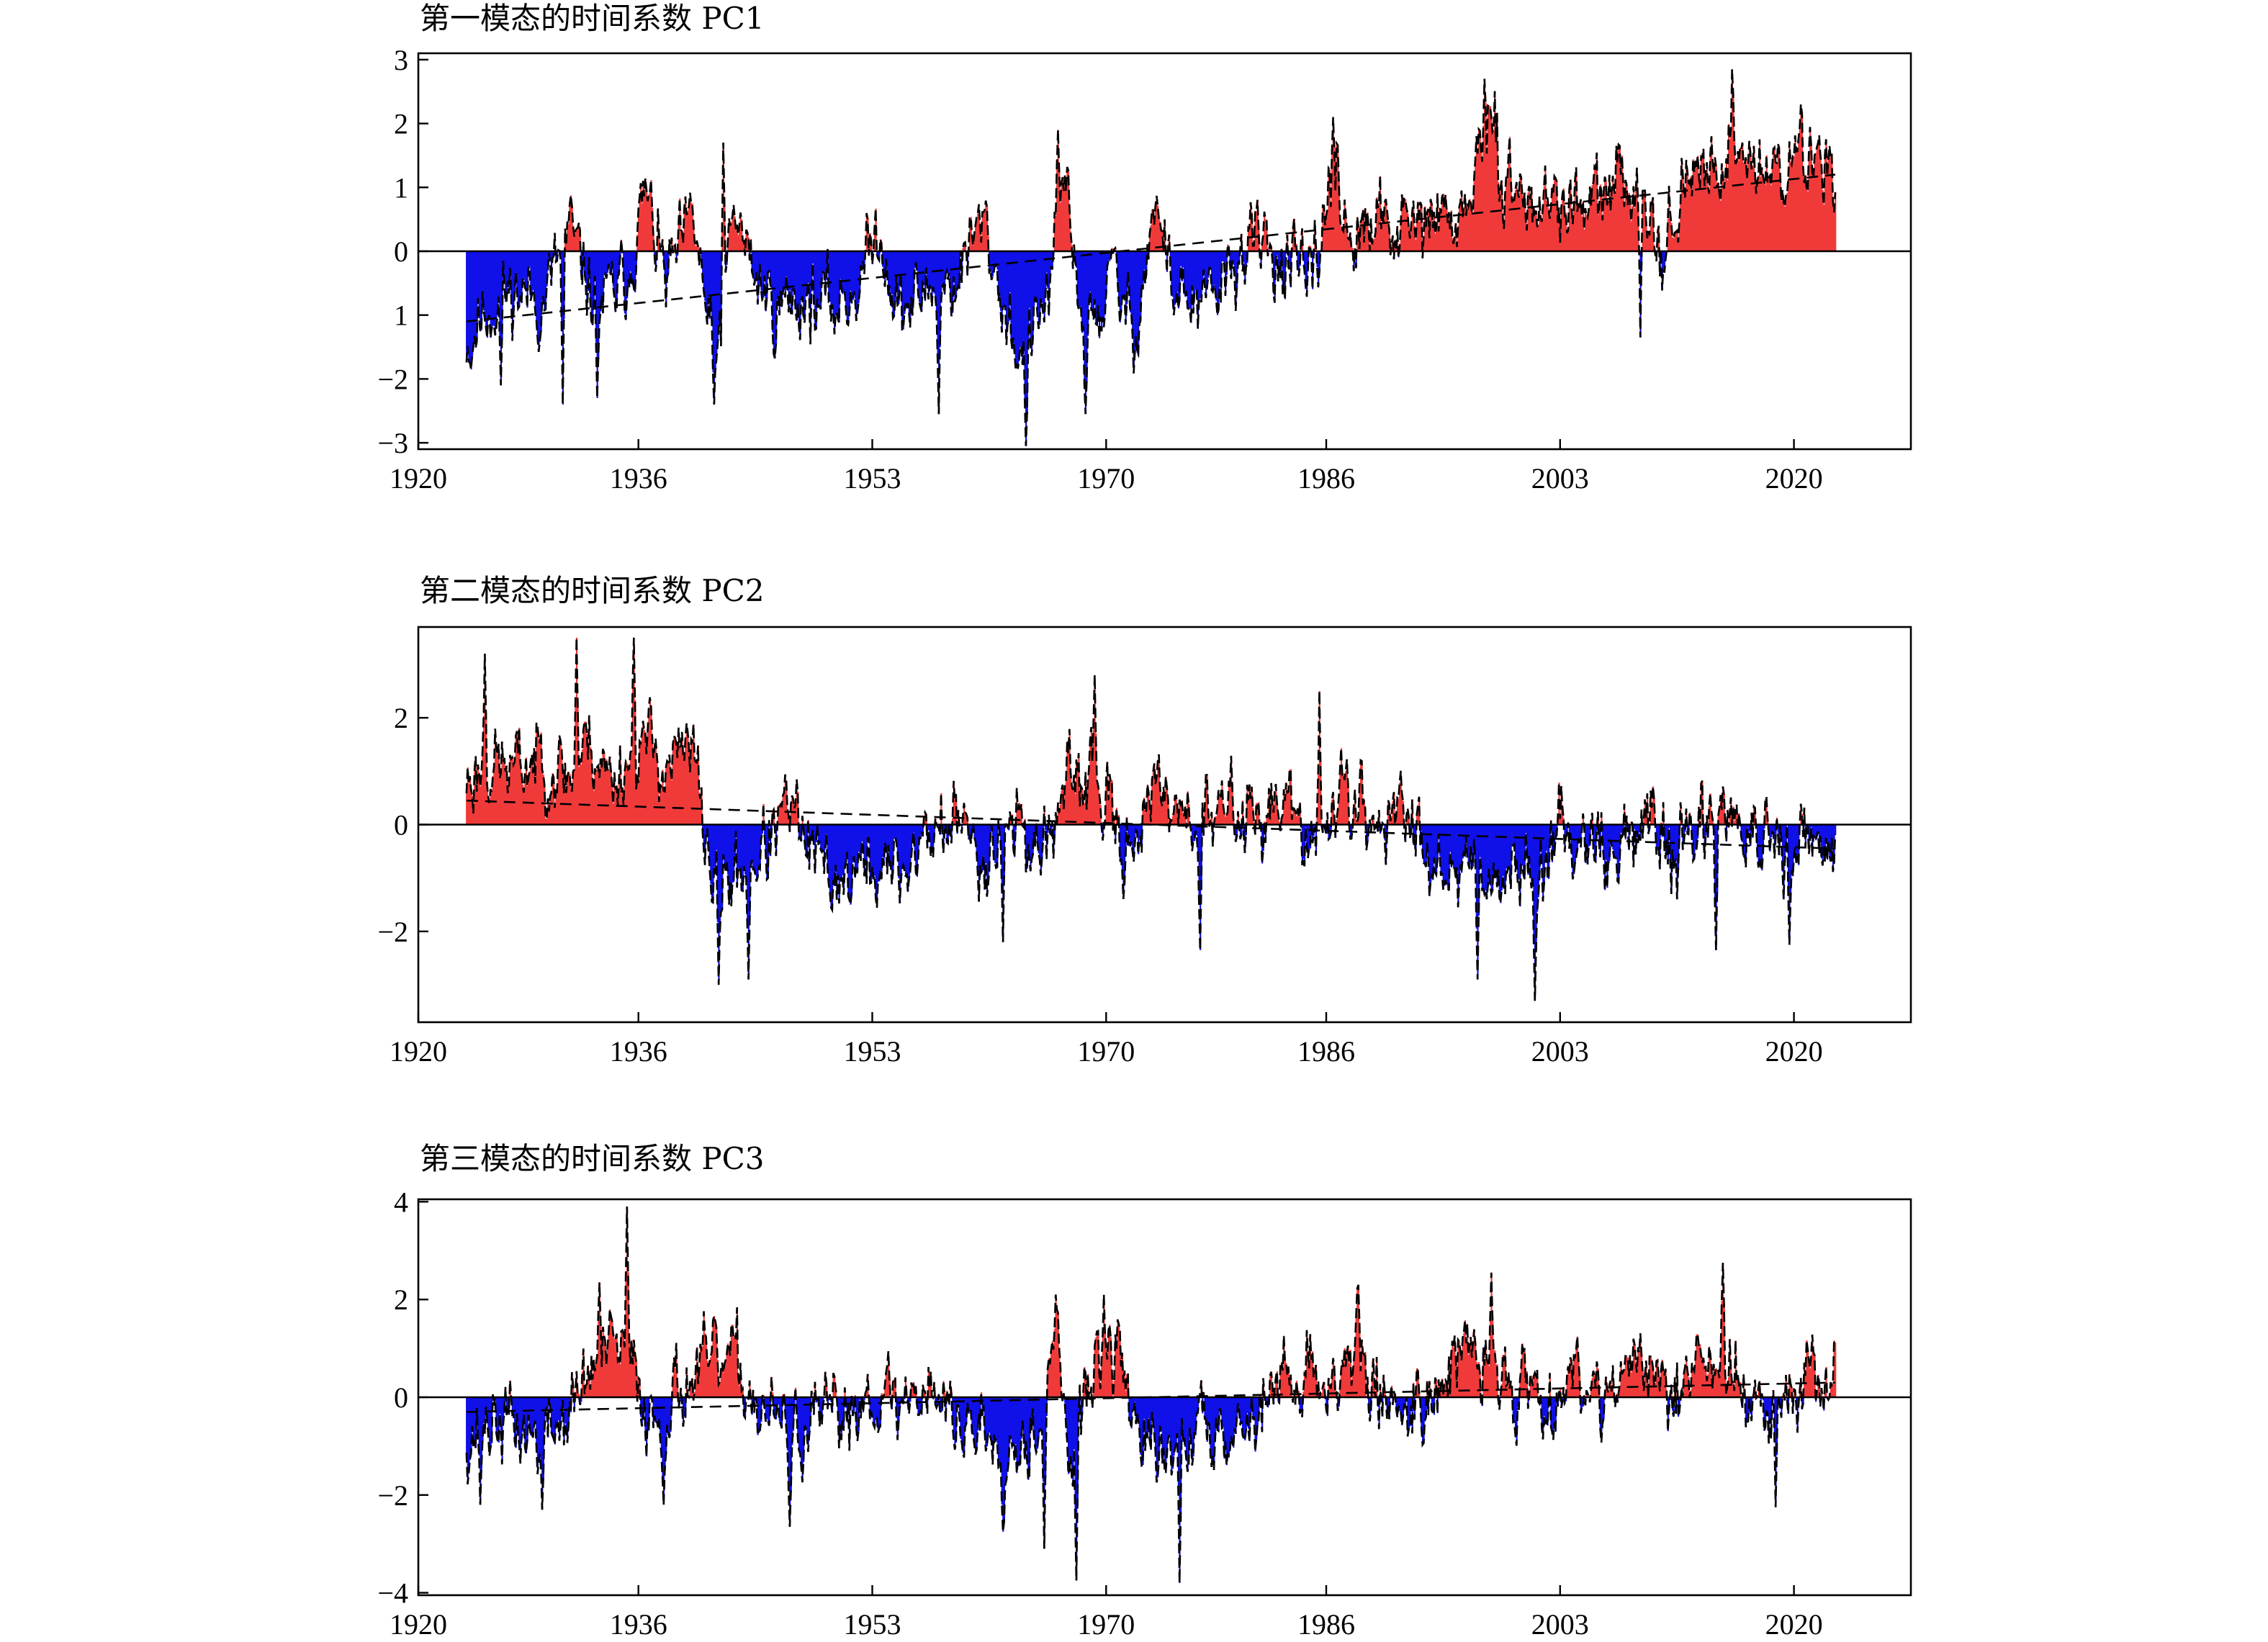  What do you see at coordinates (401, 825) in the screenshot?
I see `pc2-y-tick-label: 0` at bounding box center [401, 825].